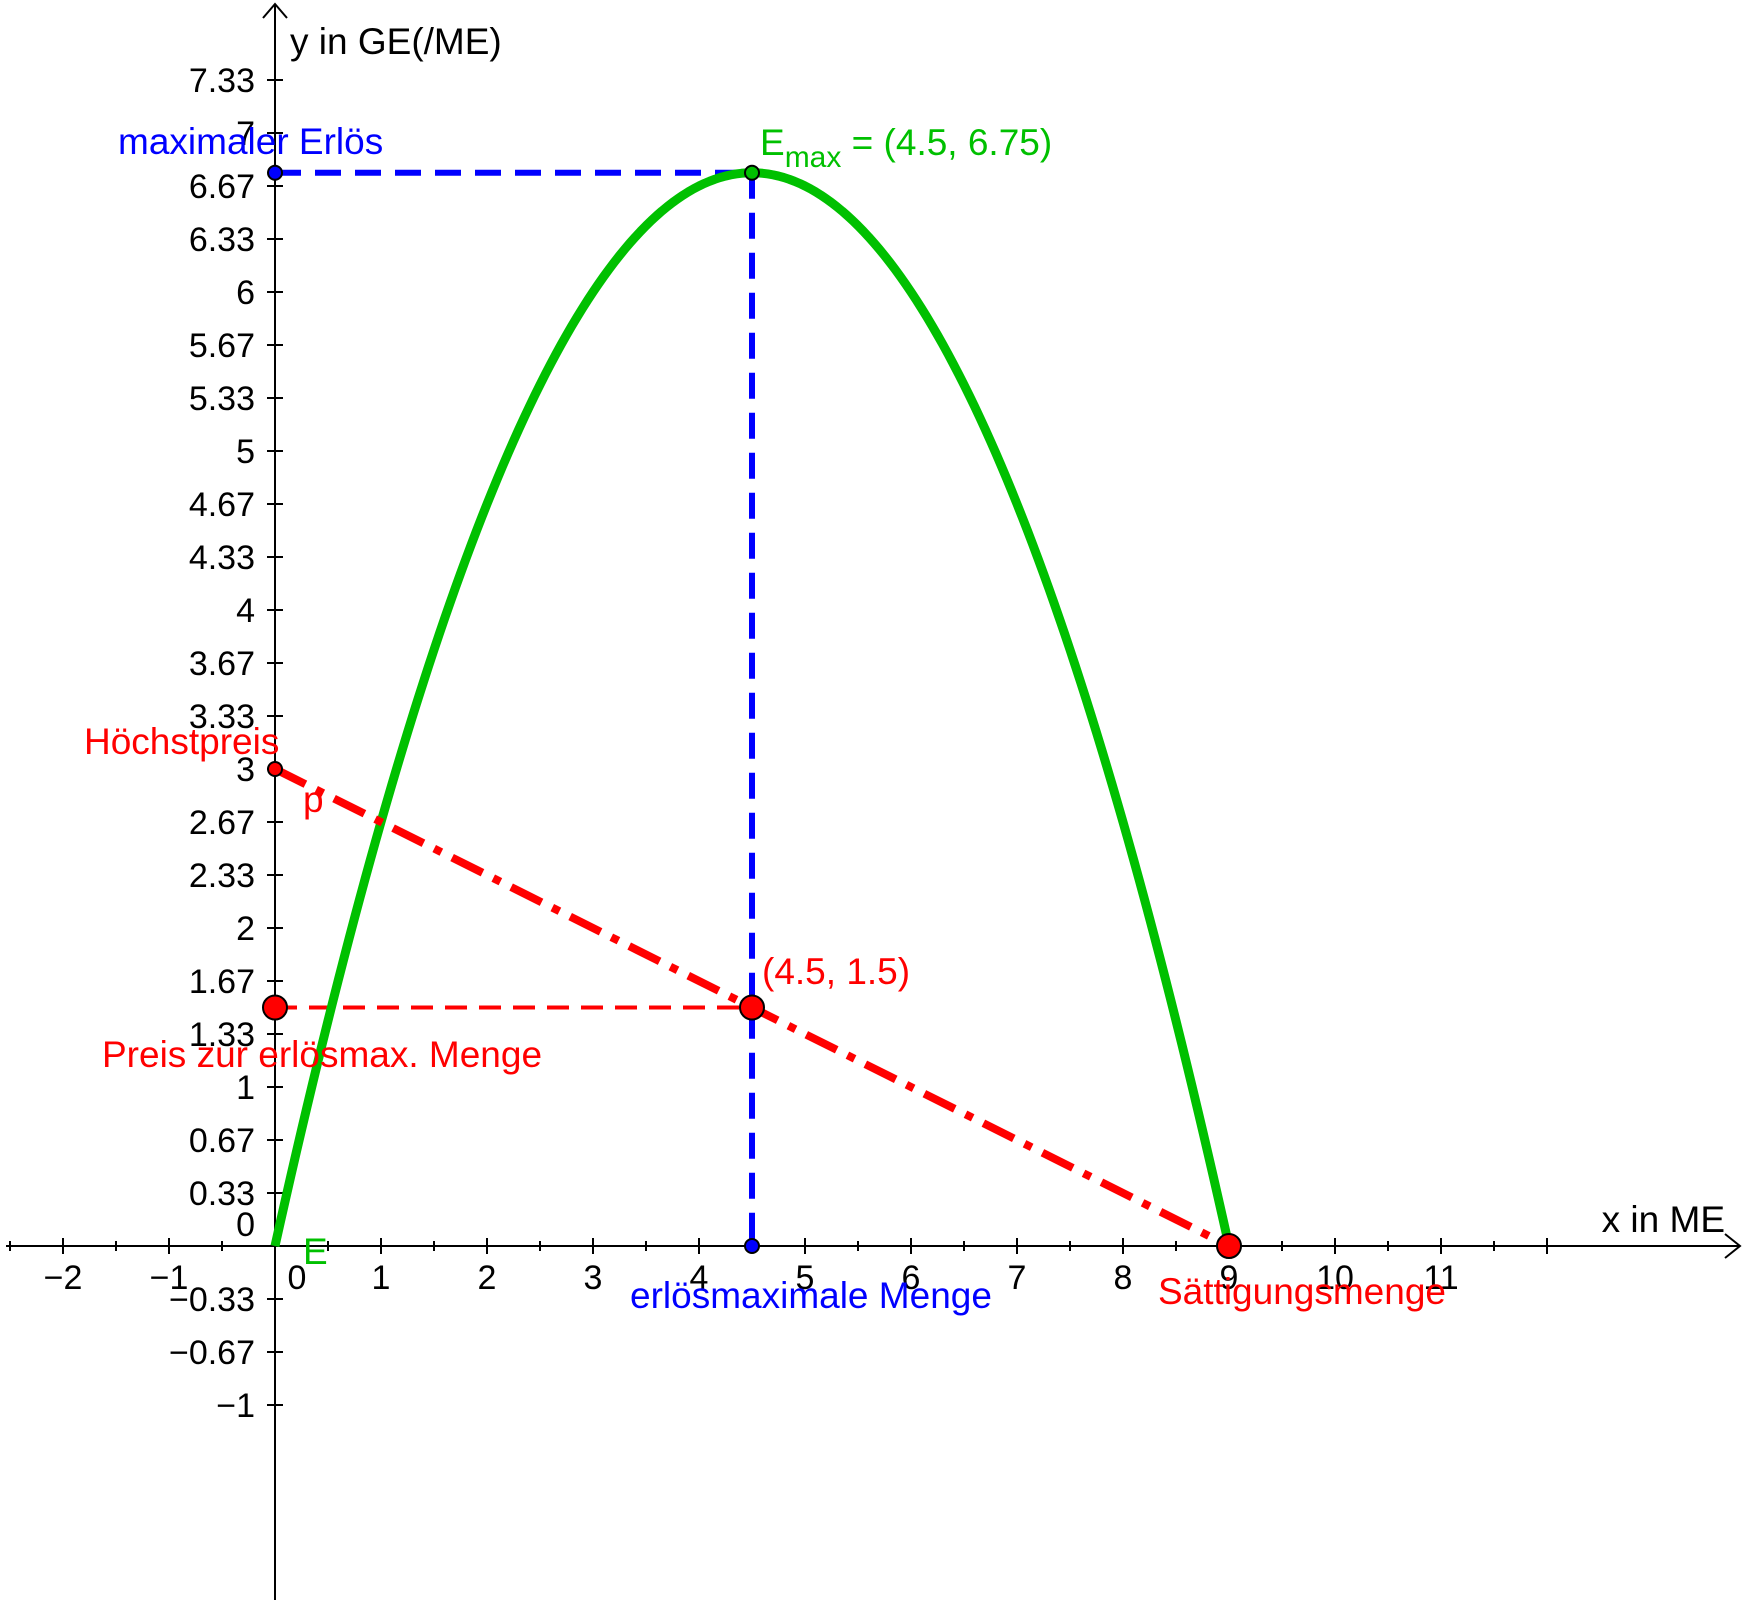 This screenshot has height=1604, width=1745. Describe the element at coordinates (396, 41) in the screenshot. I see `y-axis-title: y in GE(/ME)` at that location.